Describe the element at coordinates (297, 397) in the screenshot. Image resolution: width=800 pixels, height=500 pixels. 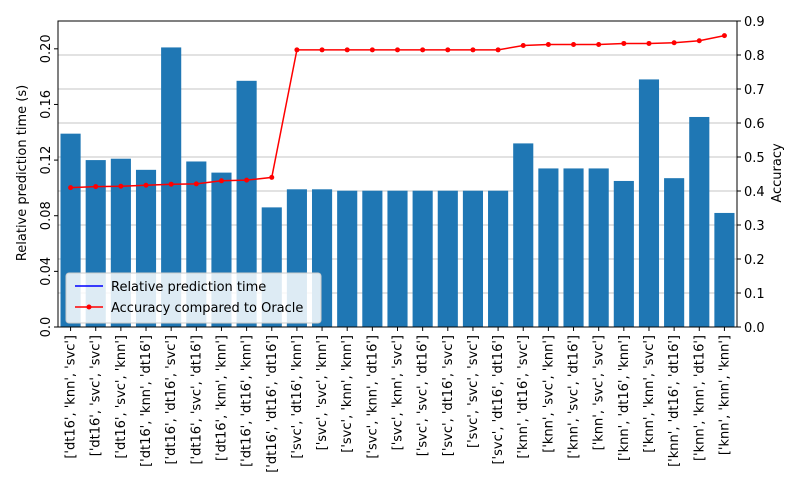
I see `x-tick-label: ['svc', 'dt16', 'knn']` at that location.